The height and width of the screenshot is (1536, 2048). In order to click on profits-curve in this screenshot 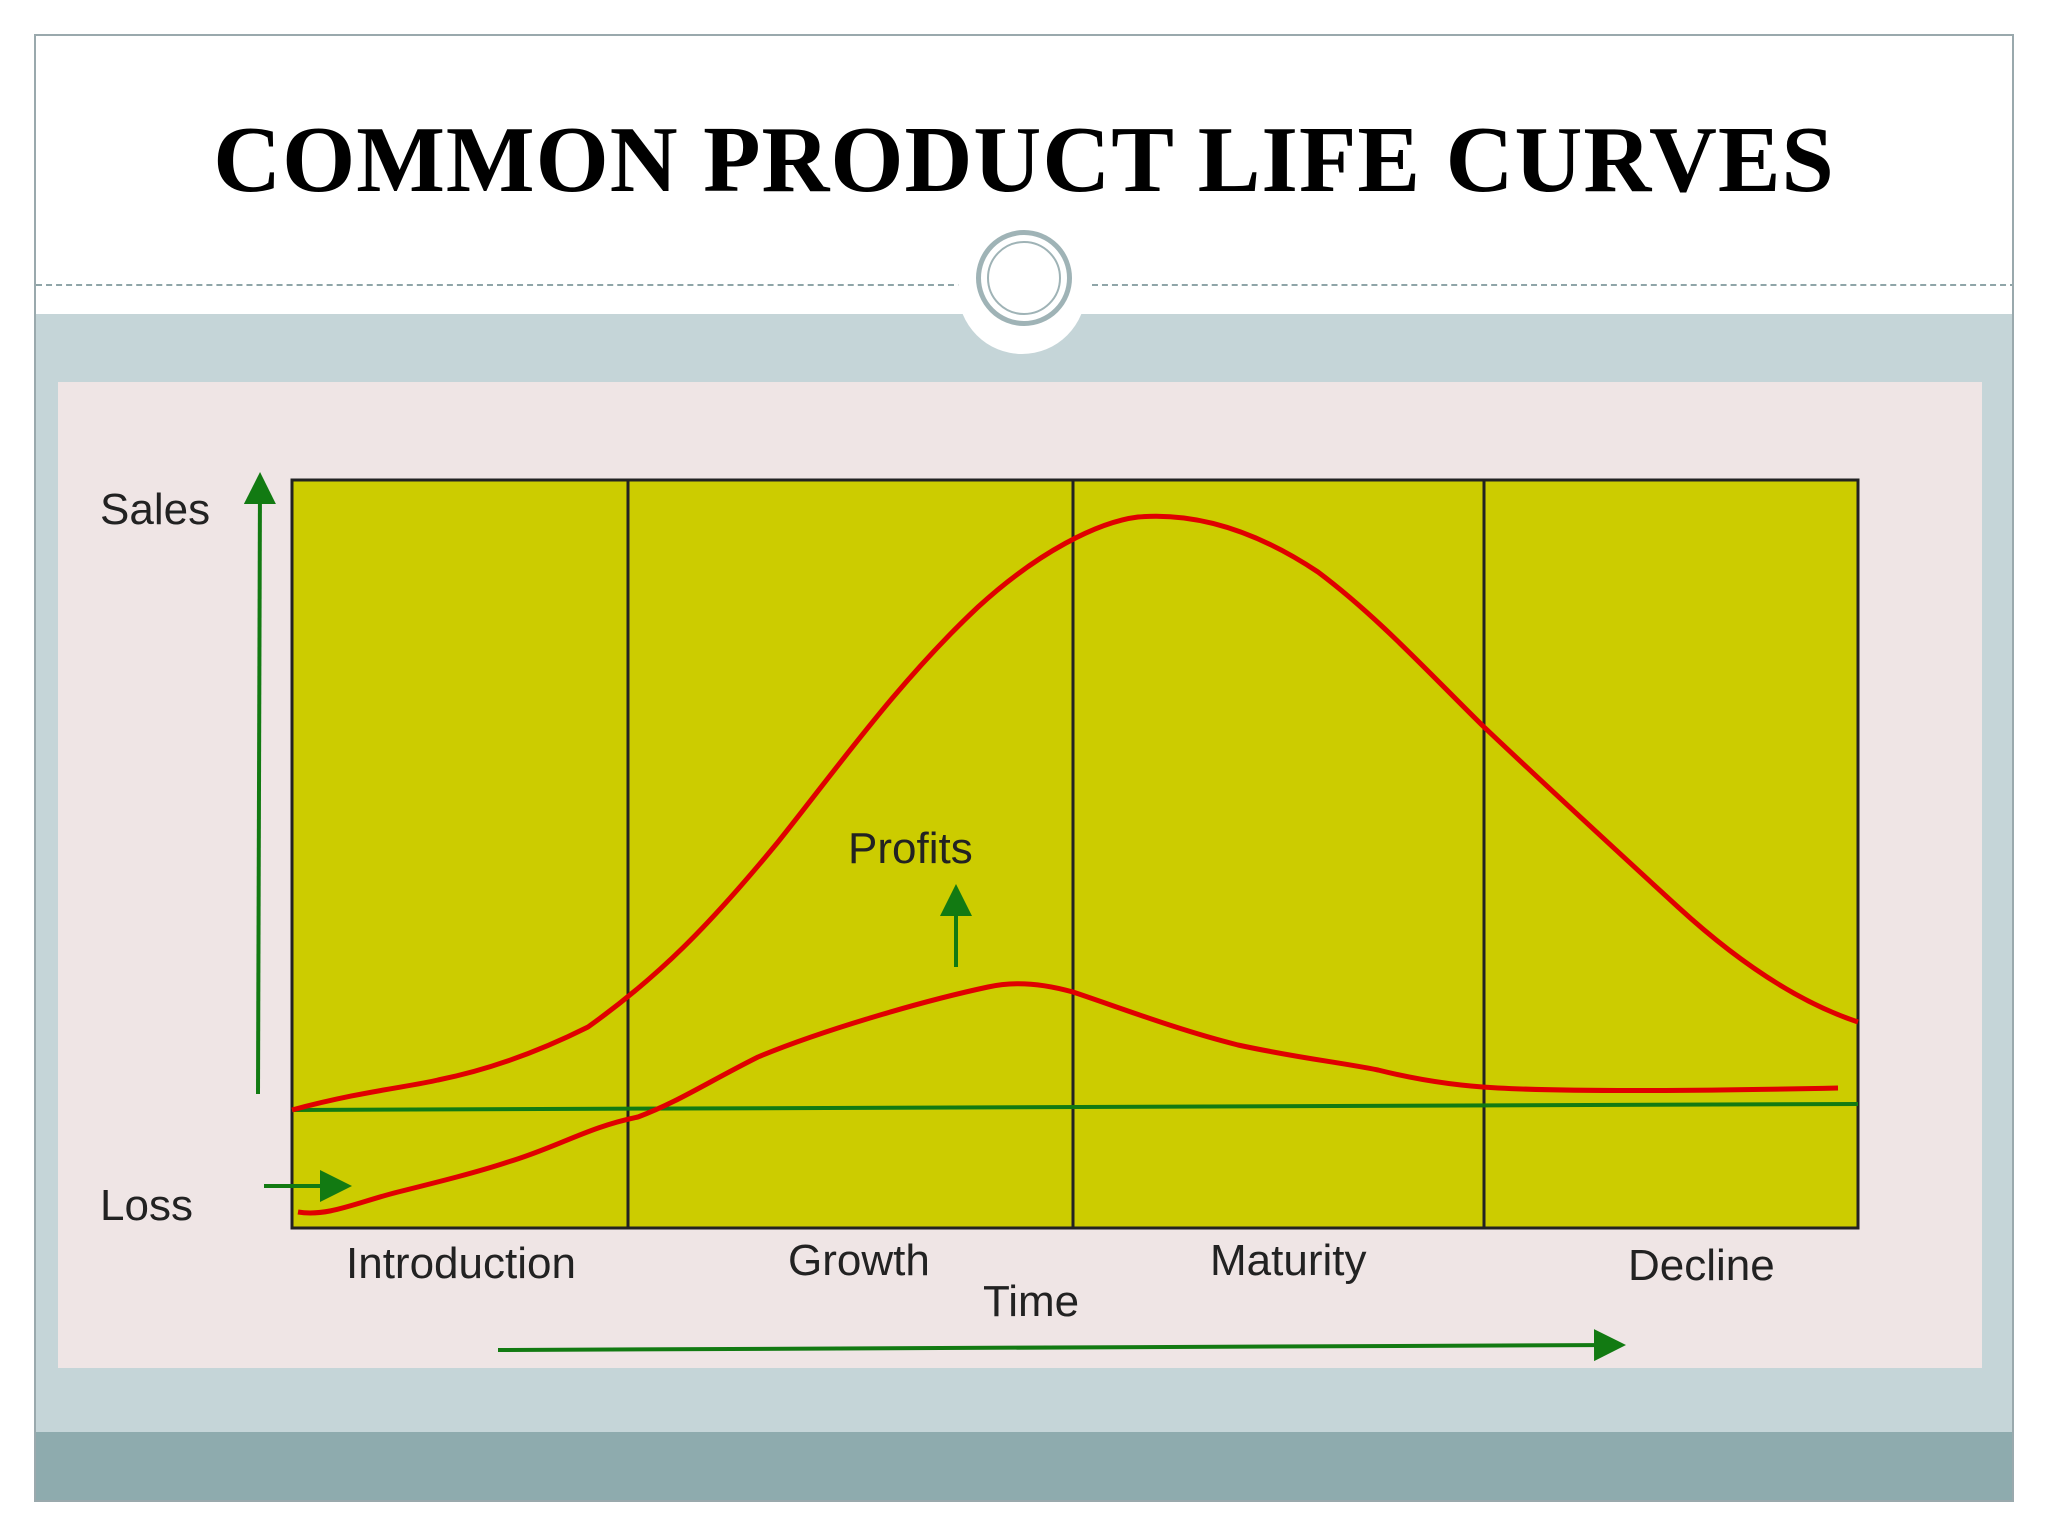, I will do `click(1068, 1098)`.